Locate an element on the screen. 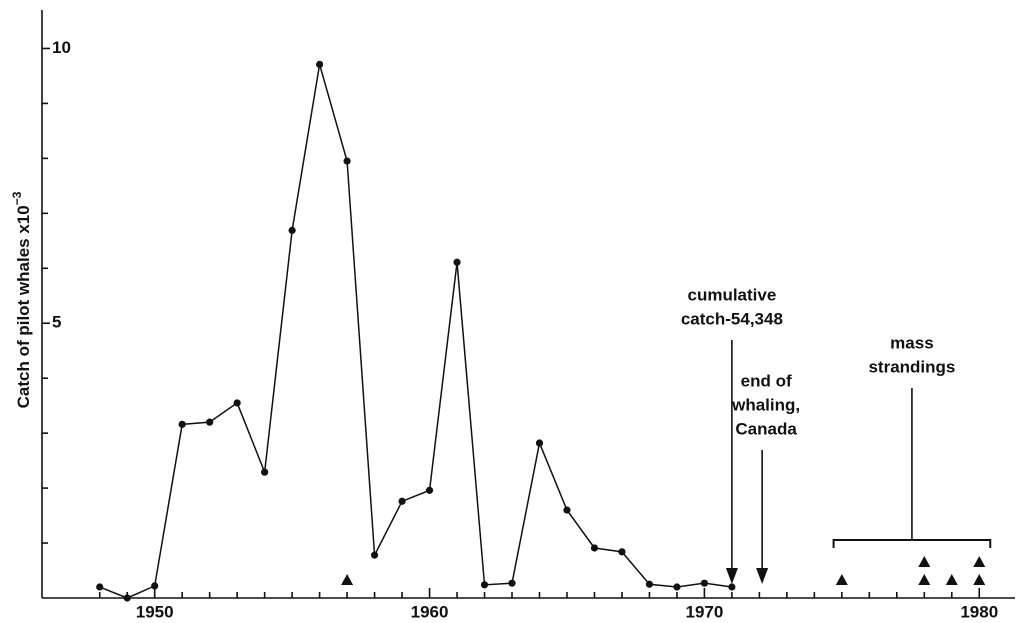 The image size is (1023, 623). x-tick-label: 1970 is located at coordinates (704, 611).